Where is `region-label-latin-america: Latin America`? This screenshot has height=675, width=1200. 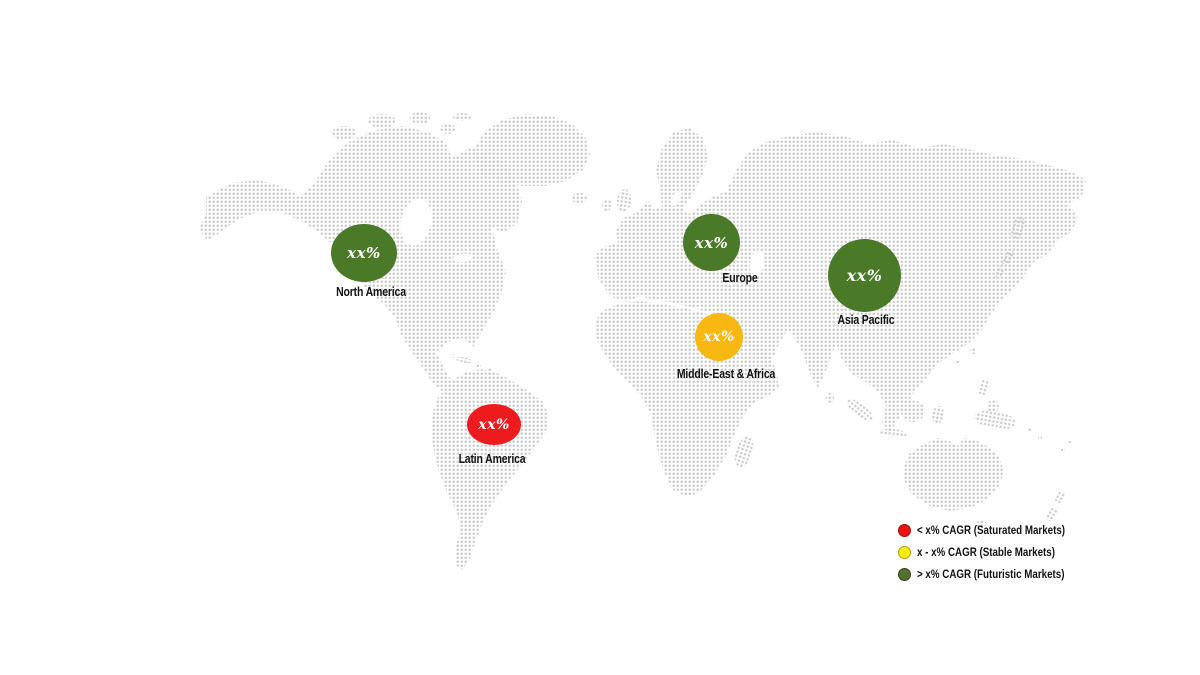
region-label-latin-america: Latin America is located at coordinates (492, 459).